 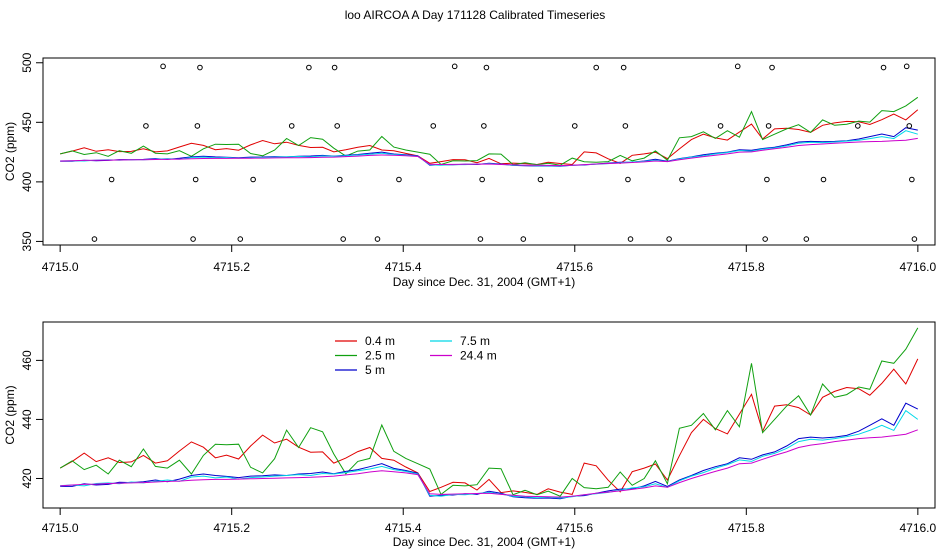 What do you see at coordinates (27, 360) in the screenshot?
I see `y-tick-label: 460` at bounding box center [27, 360].